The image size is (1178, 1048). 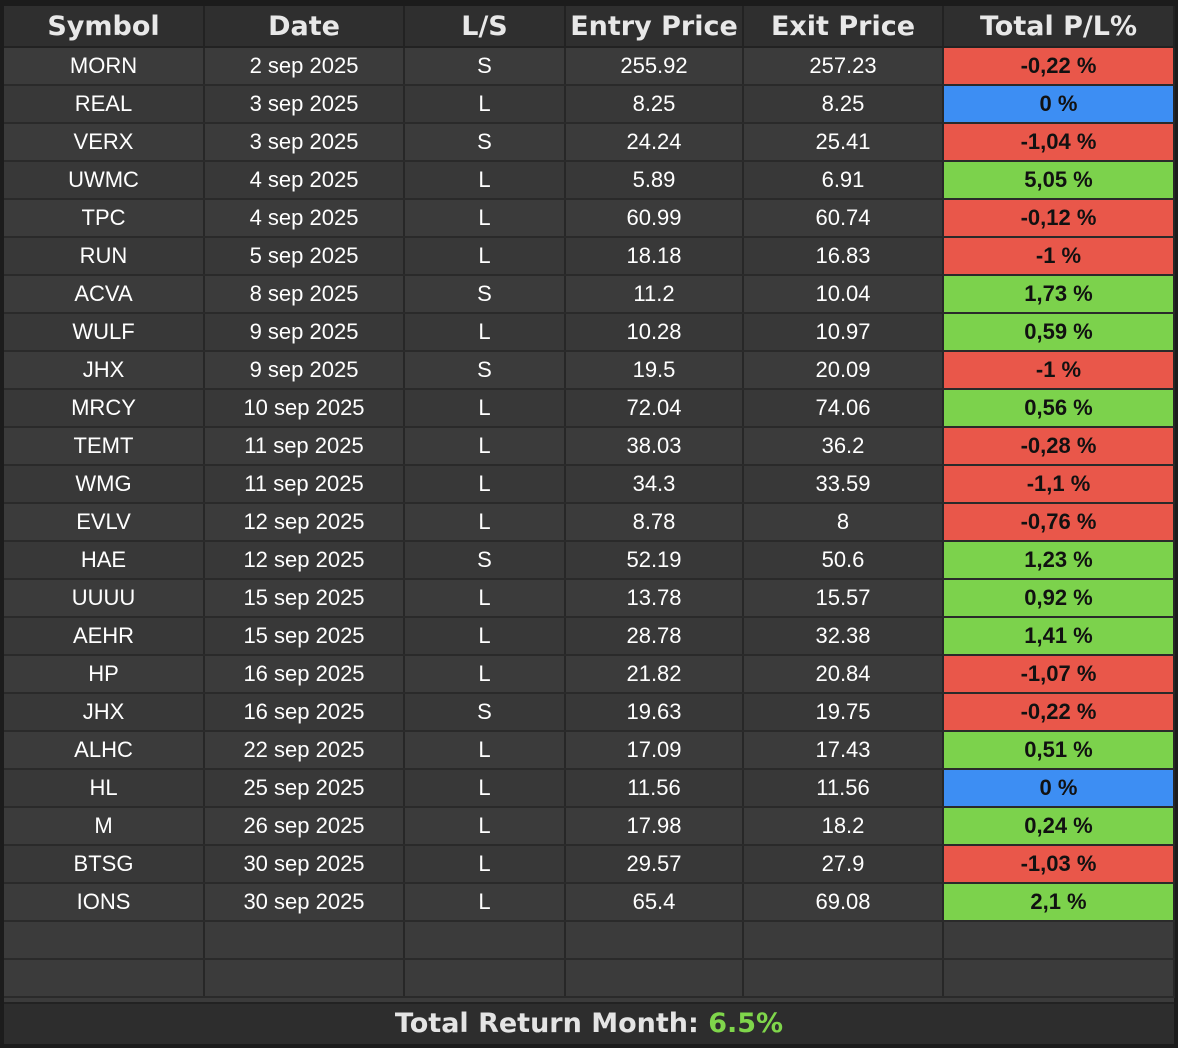 I want to click on table-row: HL 25 sep 2025 L 11.56 11.56 0 %, so click(x=589, y=788).